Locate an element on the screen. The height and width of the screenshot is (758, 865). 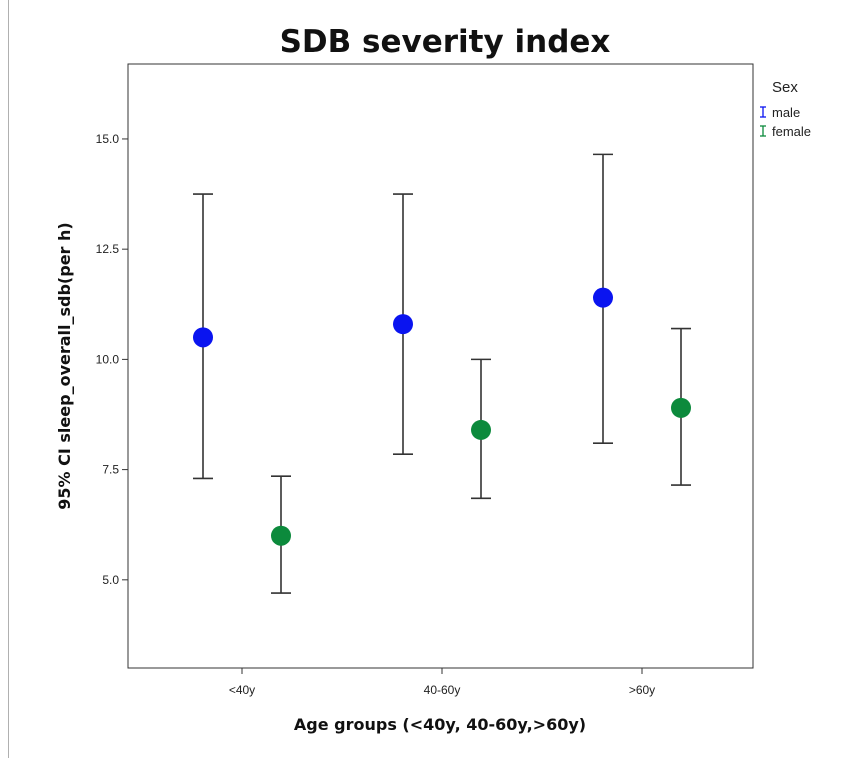
y-tick-label: 15.0 is located at coordinates (108, 139).